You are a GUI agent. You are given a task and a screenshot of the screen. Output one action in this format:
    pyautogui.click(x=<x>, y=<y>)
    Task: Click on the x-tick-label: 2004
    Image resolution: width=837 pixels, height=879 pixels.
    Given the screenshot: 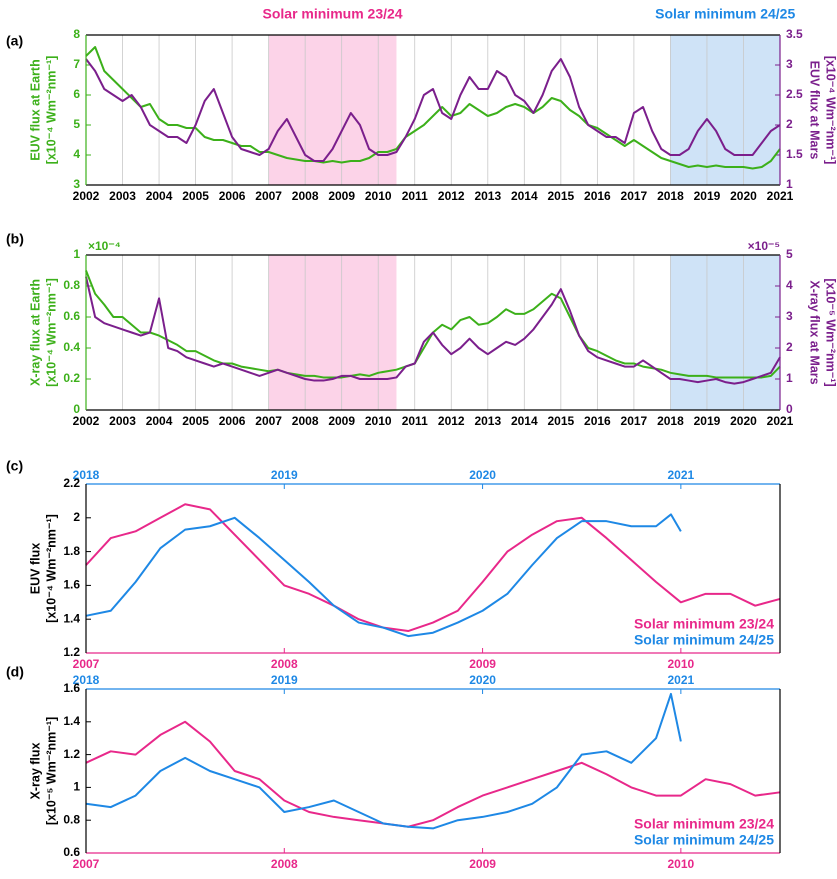 What is the action you would take?
    pyautogui.click(x=159, y=421)
    